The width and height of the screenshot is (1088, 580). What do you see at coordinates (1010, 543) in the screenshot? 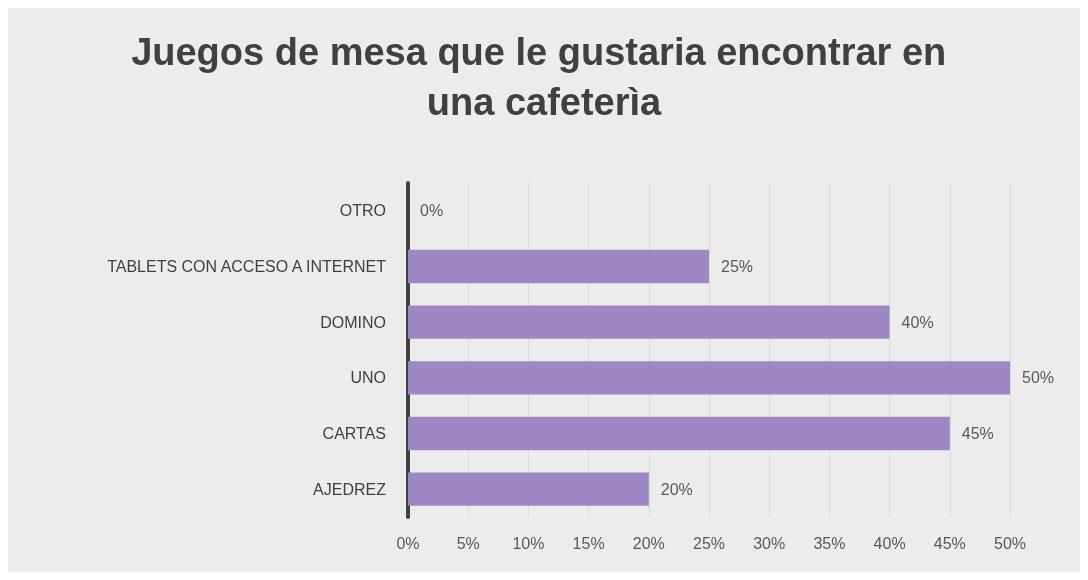
I see `x-tick-label: 50%` at bounding box center [1010, 543].